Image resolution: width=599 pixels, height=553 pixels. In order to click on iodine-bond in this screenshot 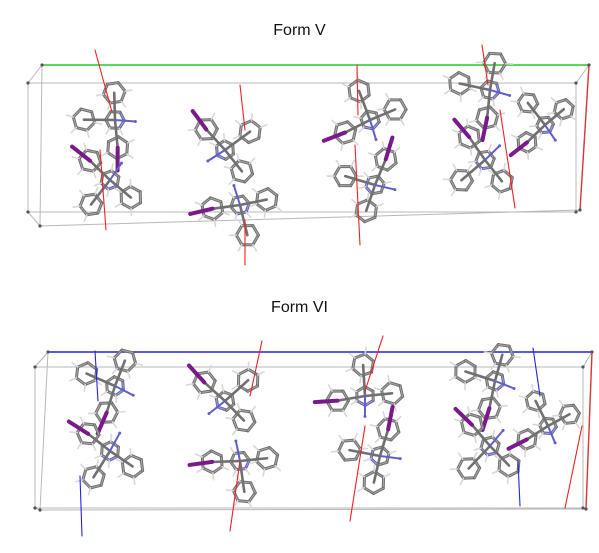, I will do `click(201, 211)`.